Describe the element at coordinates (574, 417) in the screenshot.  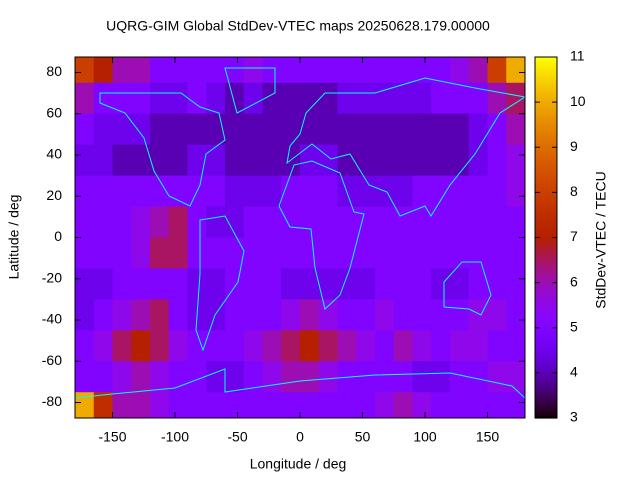
I see `colorbar-tick-label: 3` at that location.